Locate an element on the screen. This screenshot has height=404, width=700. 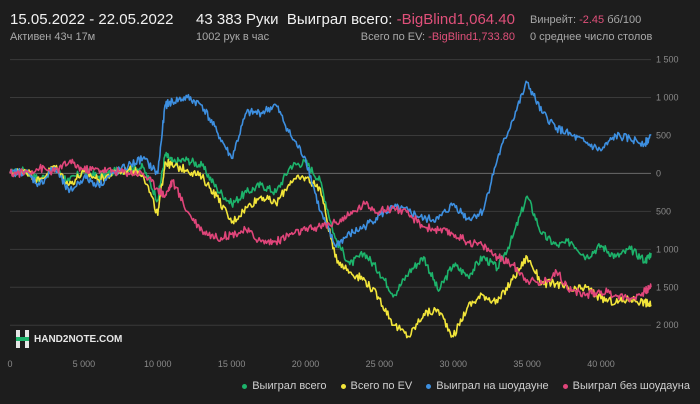
hands-per-hour: 1002 рук в час is located at coordinates (233, 37).